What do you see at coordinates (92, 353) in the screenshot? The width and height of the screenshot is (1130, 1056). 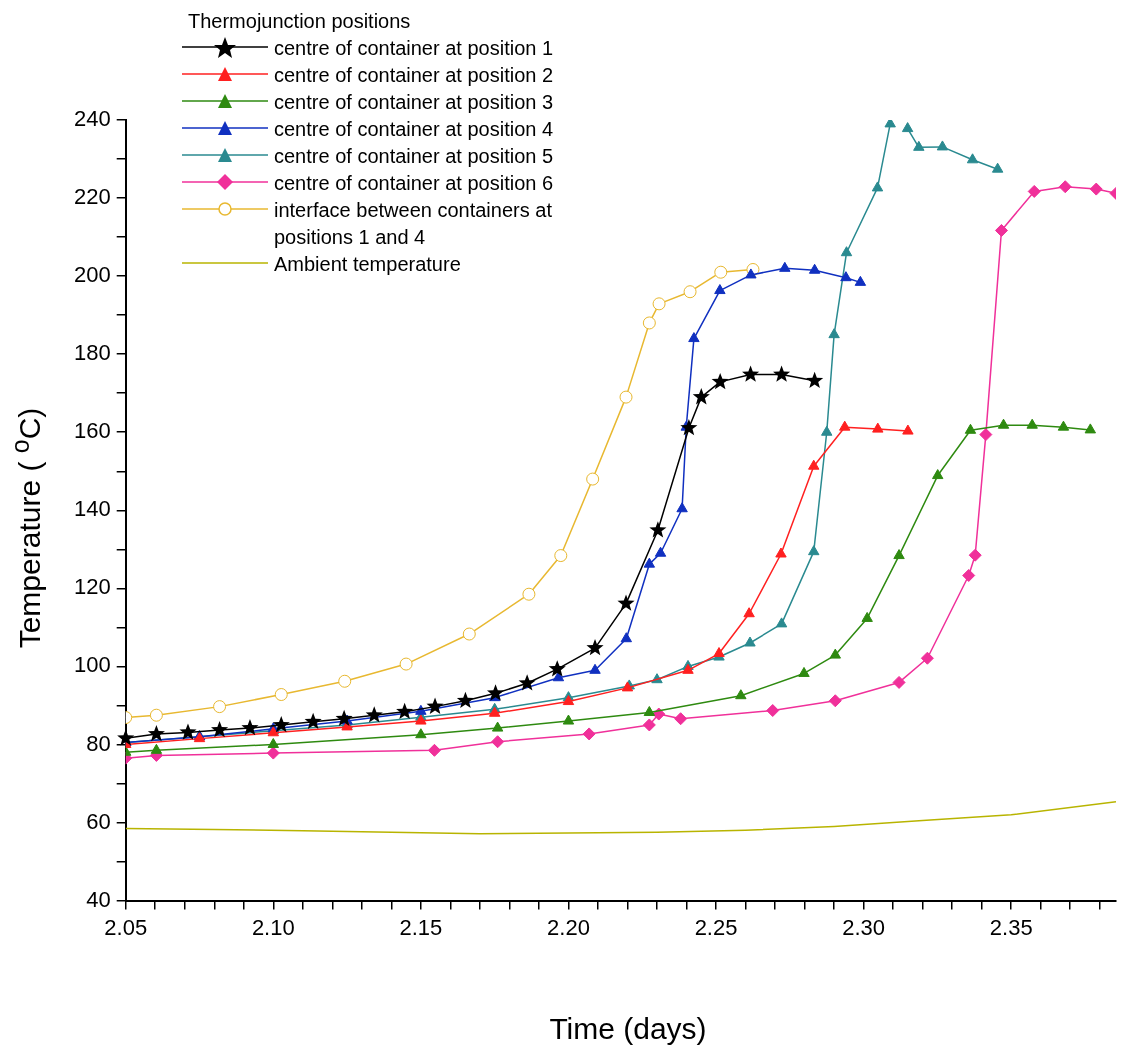 I see `y-tick-label: 180` at bounding box center [92, 353].